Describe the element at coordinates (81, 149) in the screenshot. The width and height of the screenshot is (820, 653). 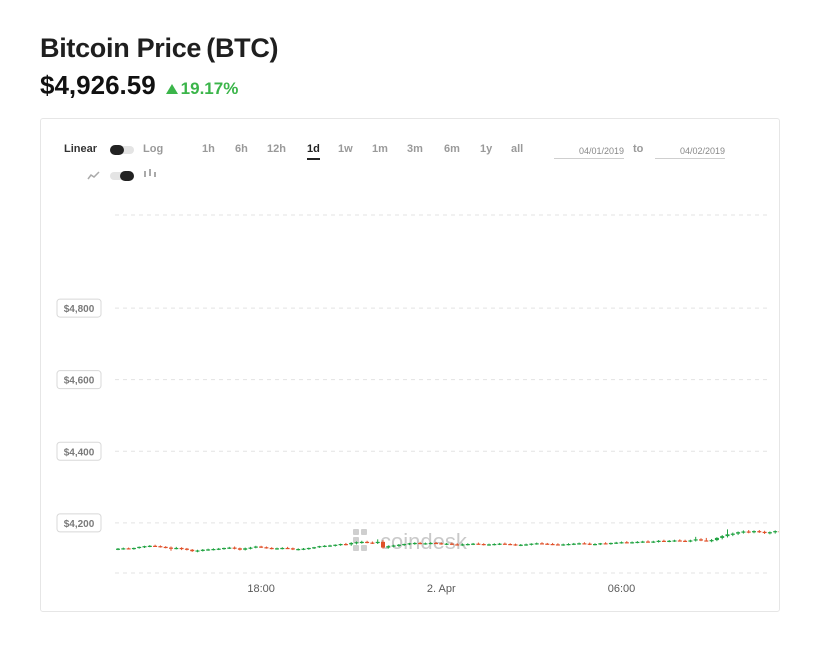
I see `scale-linear-label: Linear` at that location.